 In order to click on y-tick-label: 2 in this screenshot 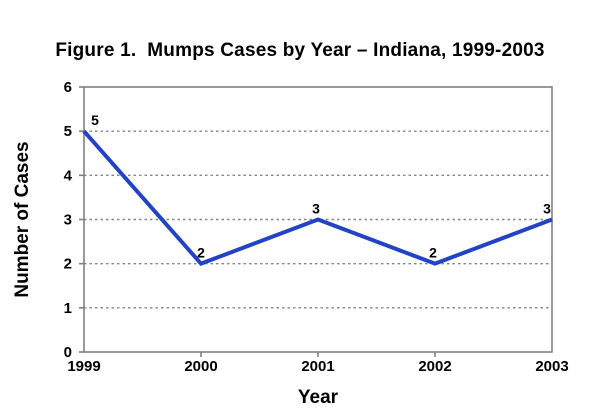, I will do `click(68, 264)`.